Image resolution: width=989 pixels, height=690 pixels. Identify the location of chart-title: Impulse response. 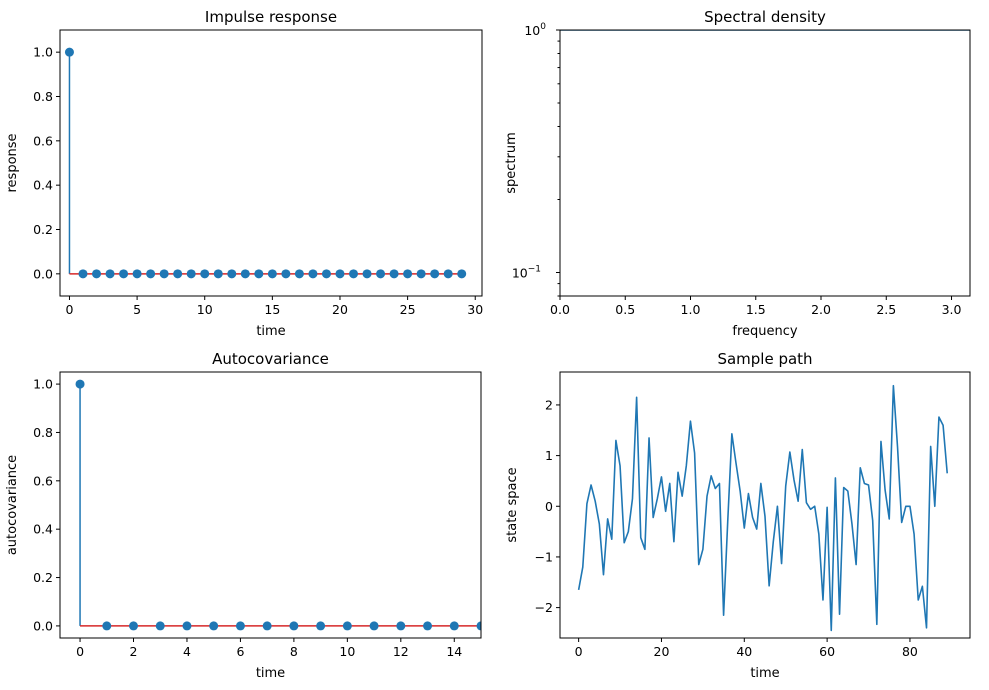
(271, 17).